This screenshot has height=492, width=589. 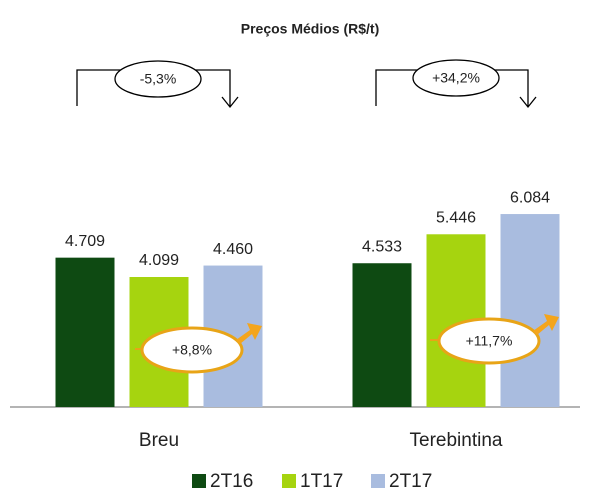 What do you see at coordinates (456, 440) in the screenshot?
I see `x-tick-label: Terebintina` at bounding box center [456, 440].